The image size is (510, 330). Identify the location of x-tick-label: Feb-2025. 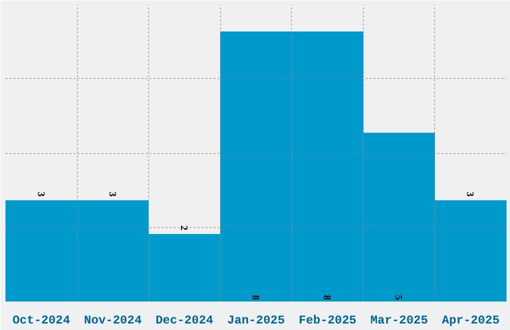
(327, 321).